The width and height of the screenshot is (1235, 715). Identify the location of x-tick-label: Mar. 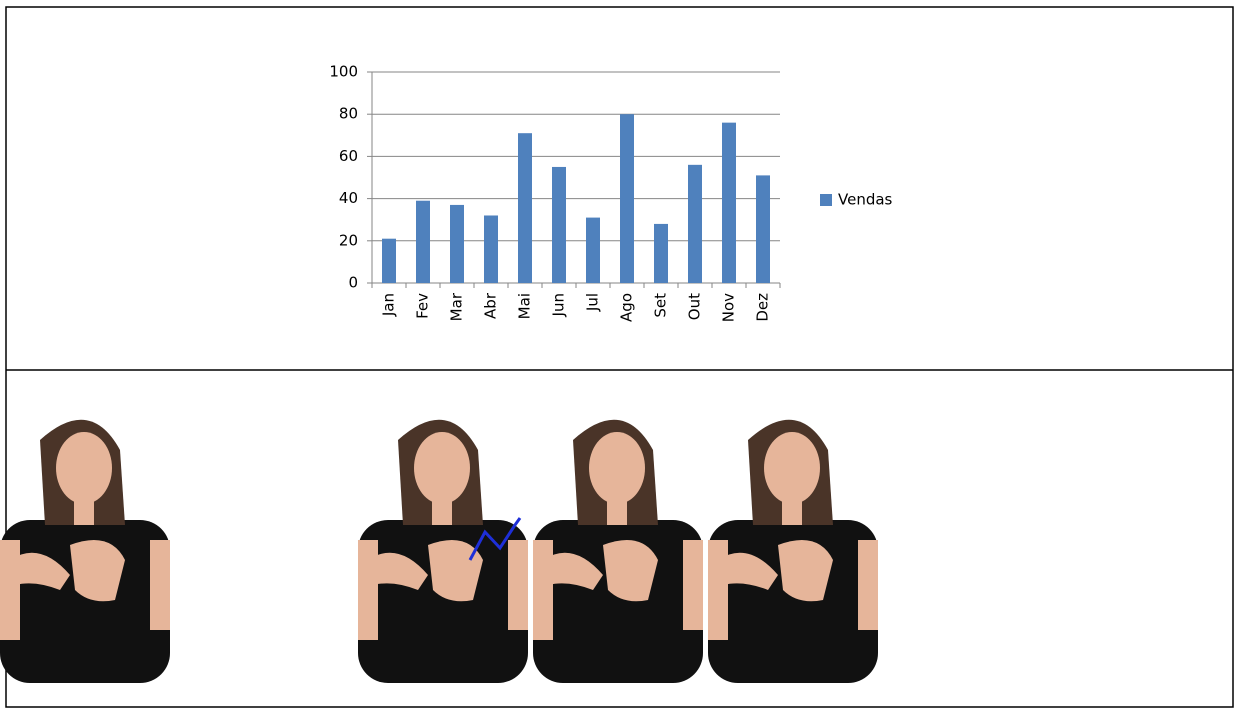
(457, 306).